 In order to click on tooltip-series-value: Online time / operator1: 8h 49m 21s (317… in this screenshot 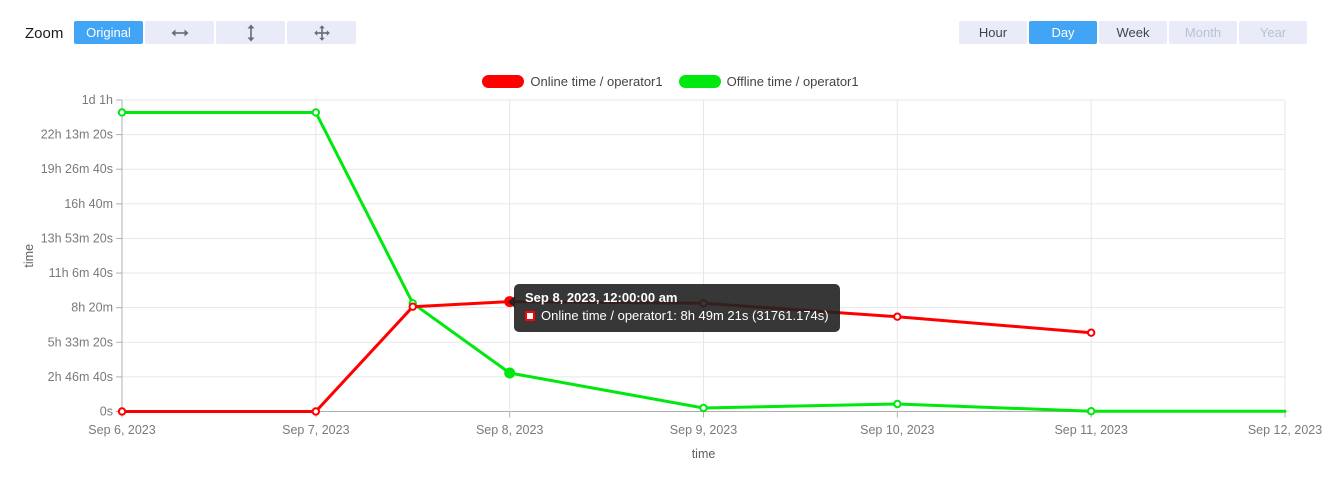, I will do `click(685, 316)`.